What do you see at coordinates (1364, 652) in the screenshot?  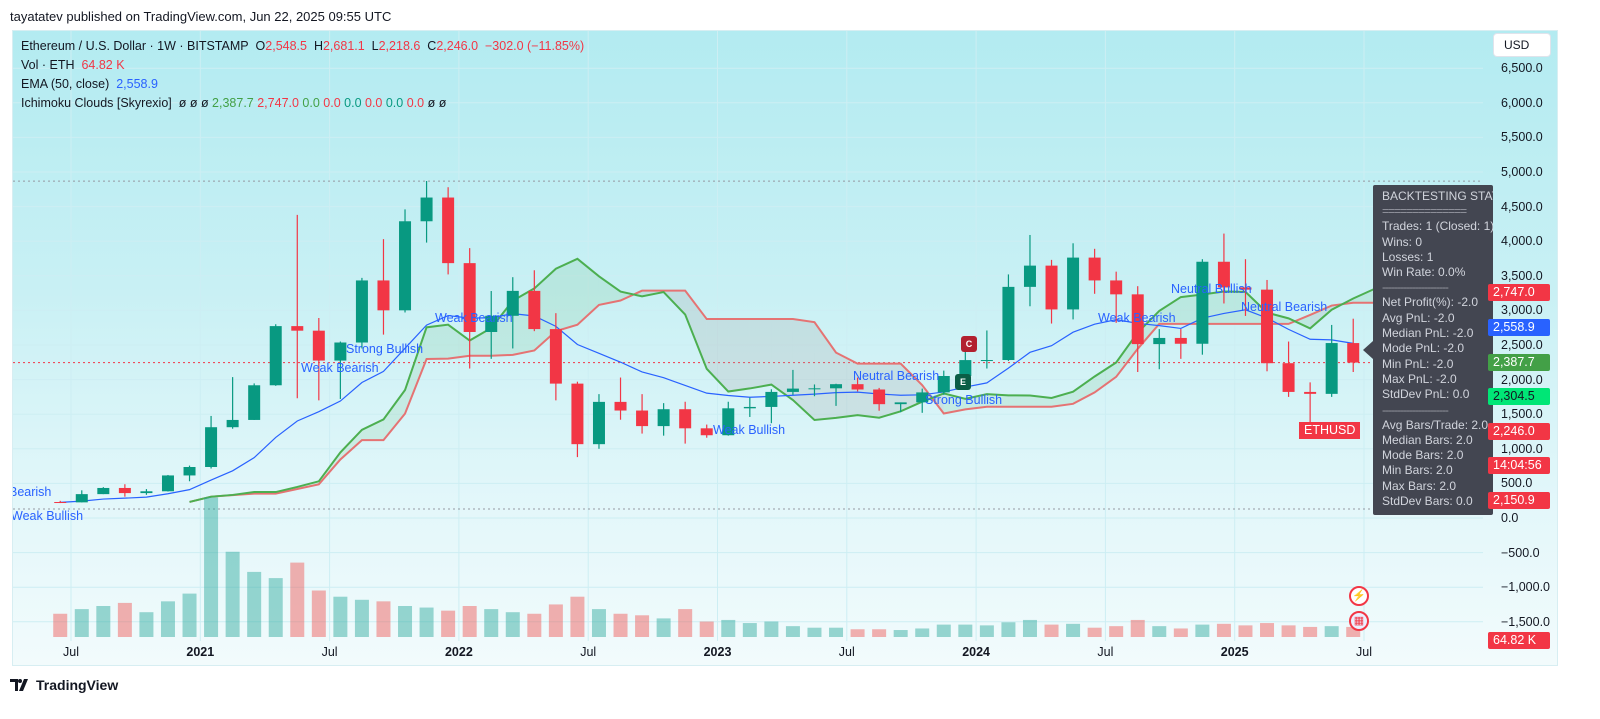 I see `x-tick-label: Jul` at bounding box center [1364, 652].